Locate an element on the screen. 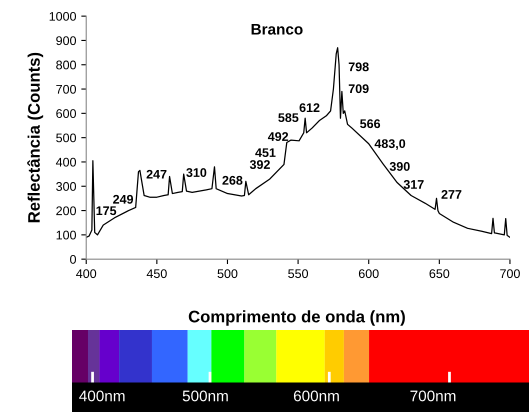 This screenshot has height=414, width=529. annotation: 483,0 is located at coordinates (390, 144).